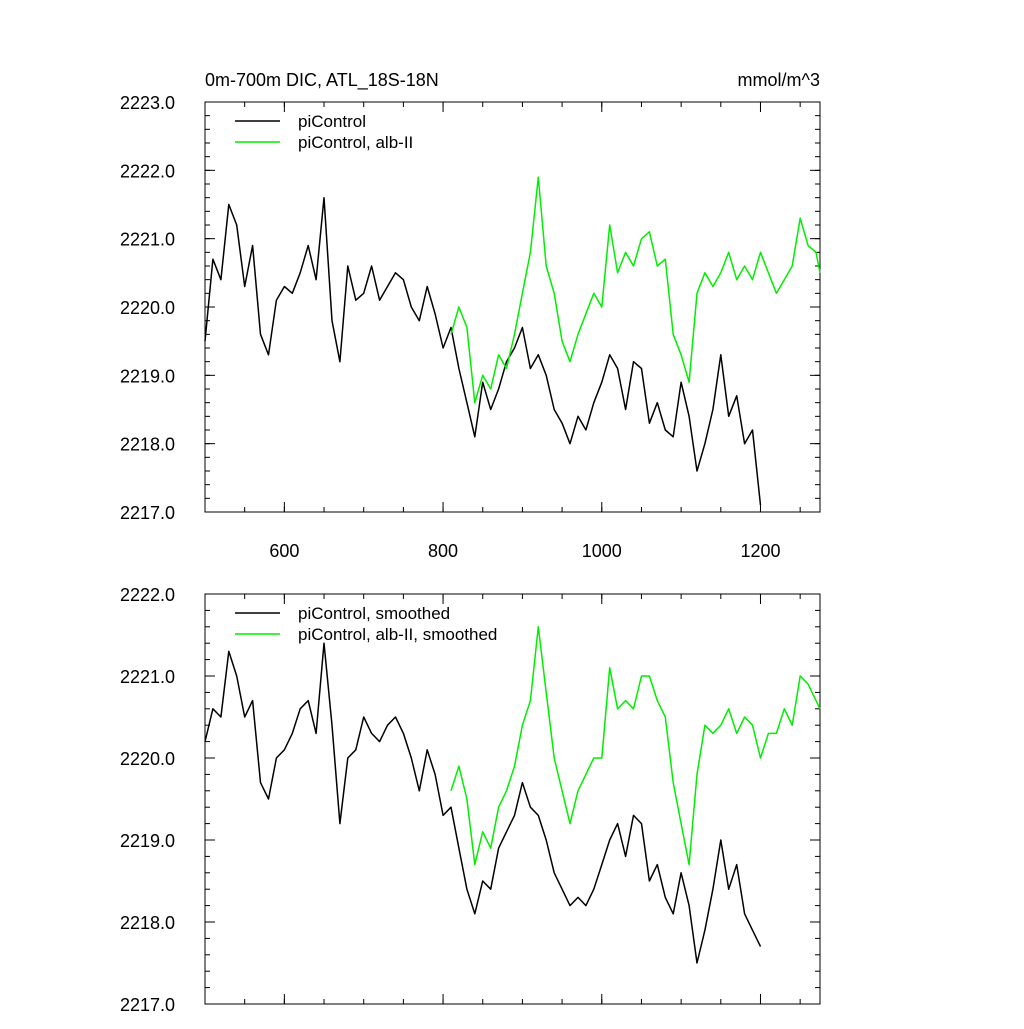  What do you see at coordinates (324, 132) in the screenshot?
I see `legend: piControl piControl, alb-II` at bounding box center [324, 132].